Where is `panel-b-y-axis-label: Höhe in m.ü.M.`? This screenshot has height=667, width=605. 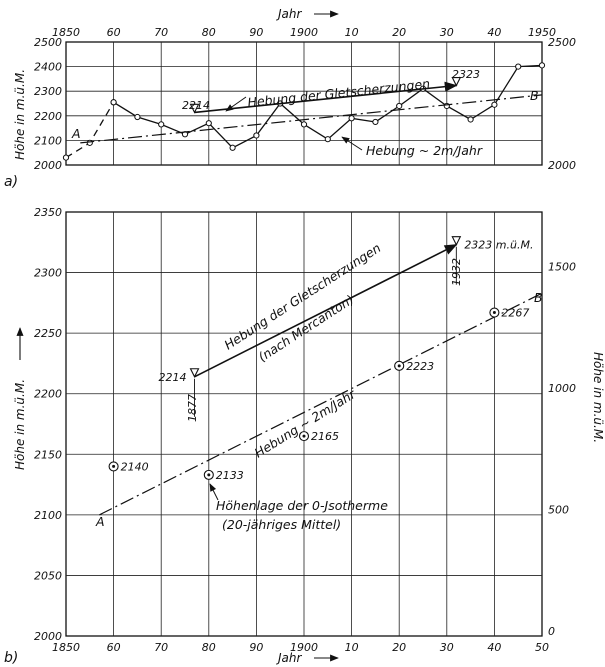
panel-b-y-axis-label: Höhe in m.ü.M. is located at coordinates (20, 424).